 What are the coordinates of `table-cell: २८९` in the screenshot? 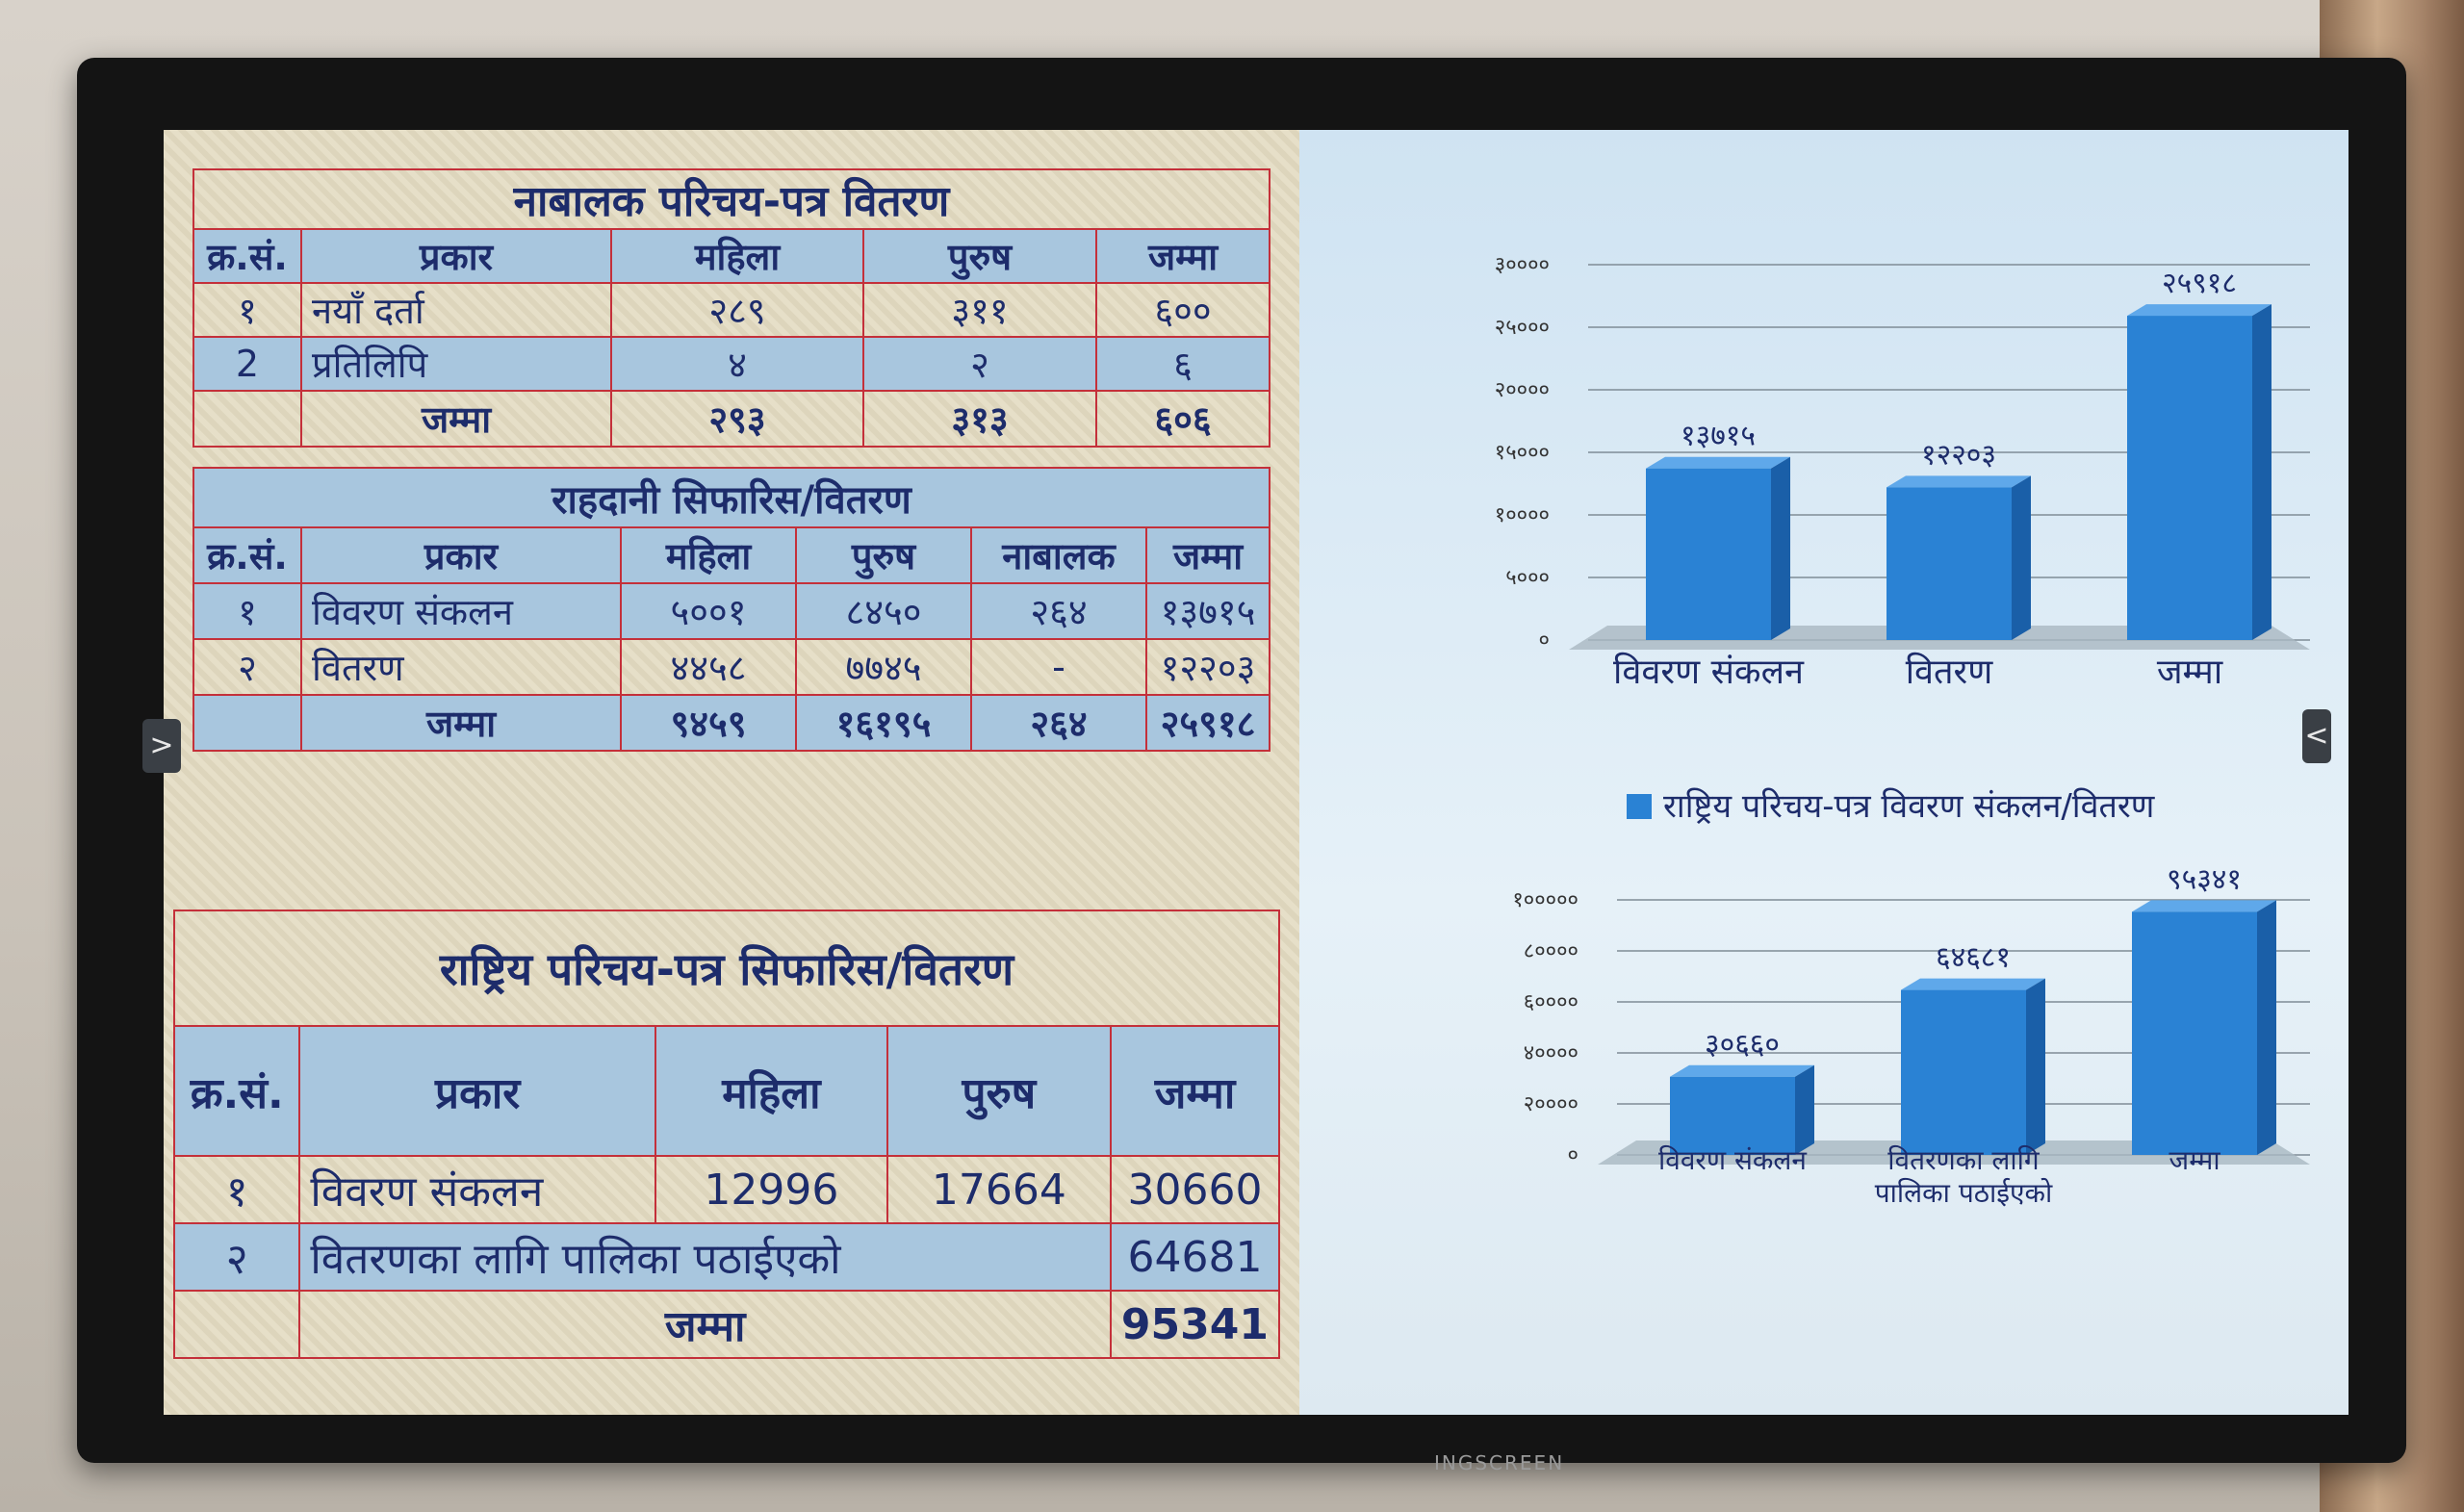 It's located at (737, 310).